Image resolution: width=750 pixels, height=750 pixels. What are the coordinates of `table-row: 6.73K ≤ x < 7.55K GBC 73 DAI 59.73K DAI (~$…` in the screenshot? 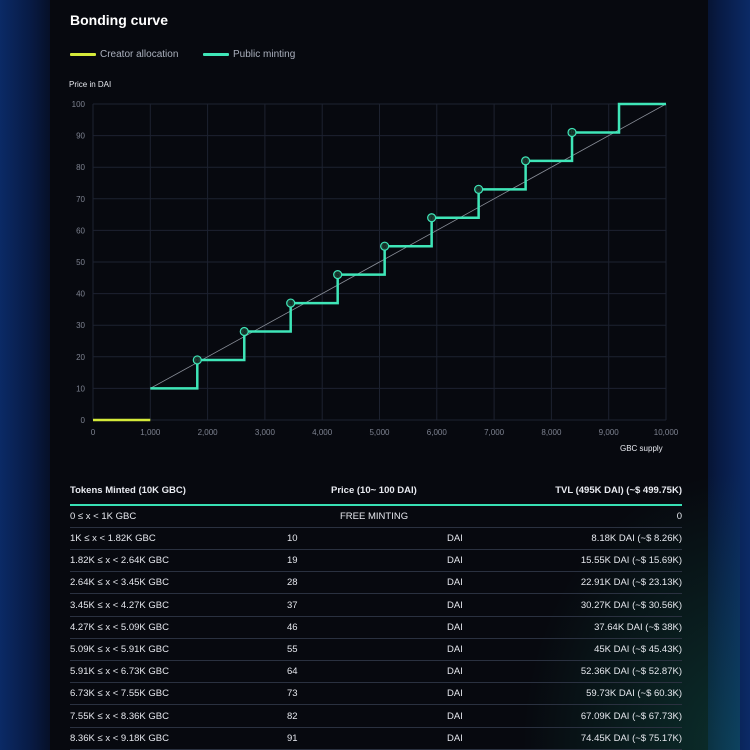 It's located at (376, 694).